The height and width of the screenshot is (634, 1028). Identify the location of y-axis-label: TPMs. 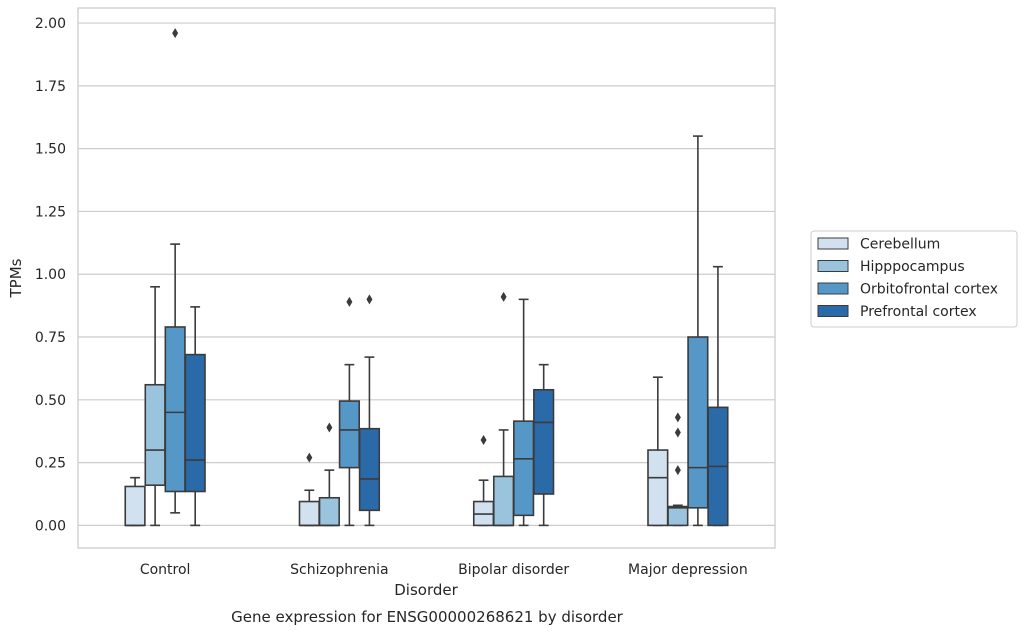
(16, 278).